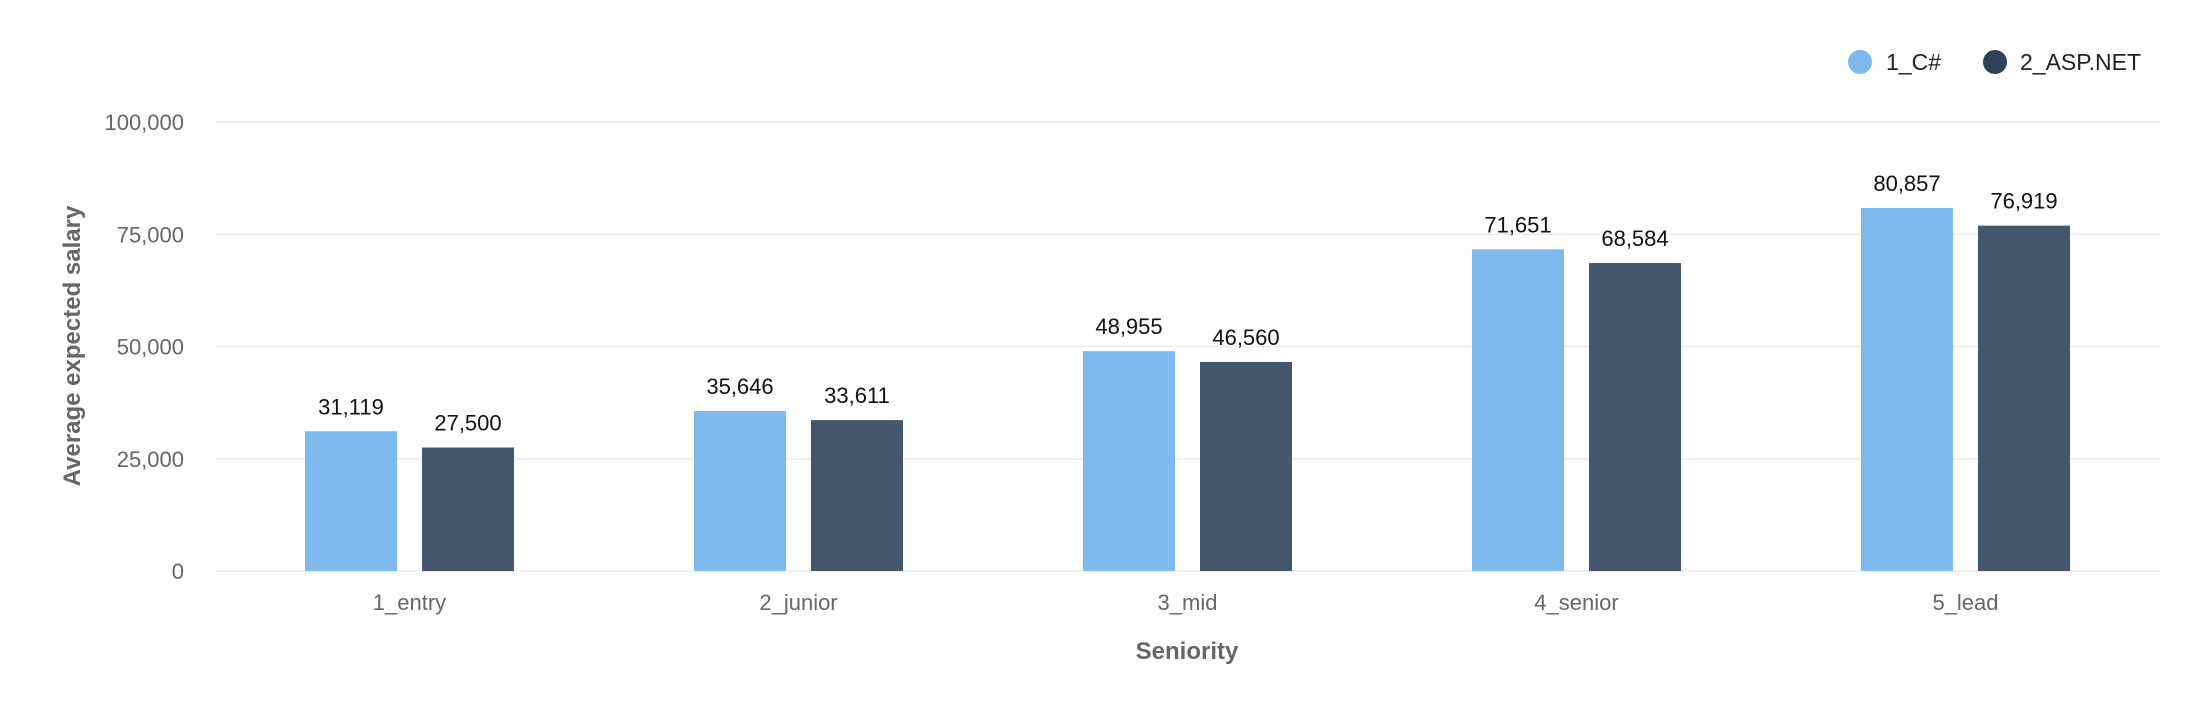  I want to click on y-axis-ticks: 0 25,000 50,000 75,000 100,000, so click(144, 347).